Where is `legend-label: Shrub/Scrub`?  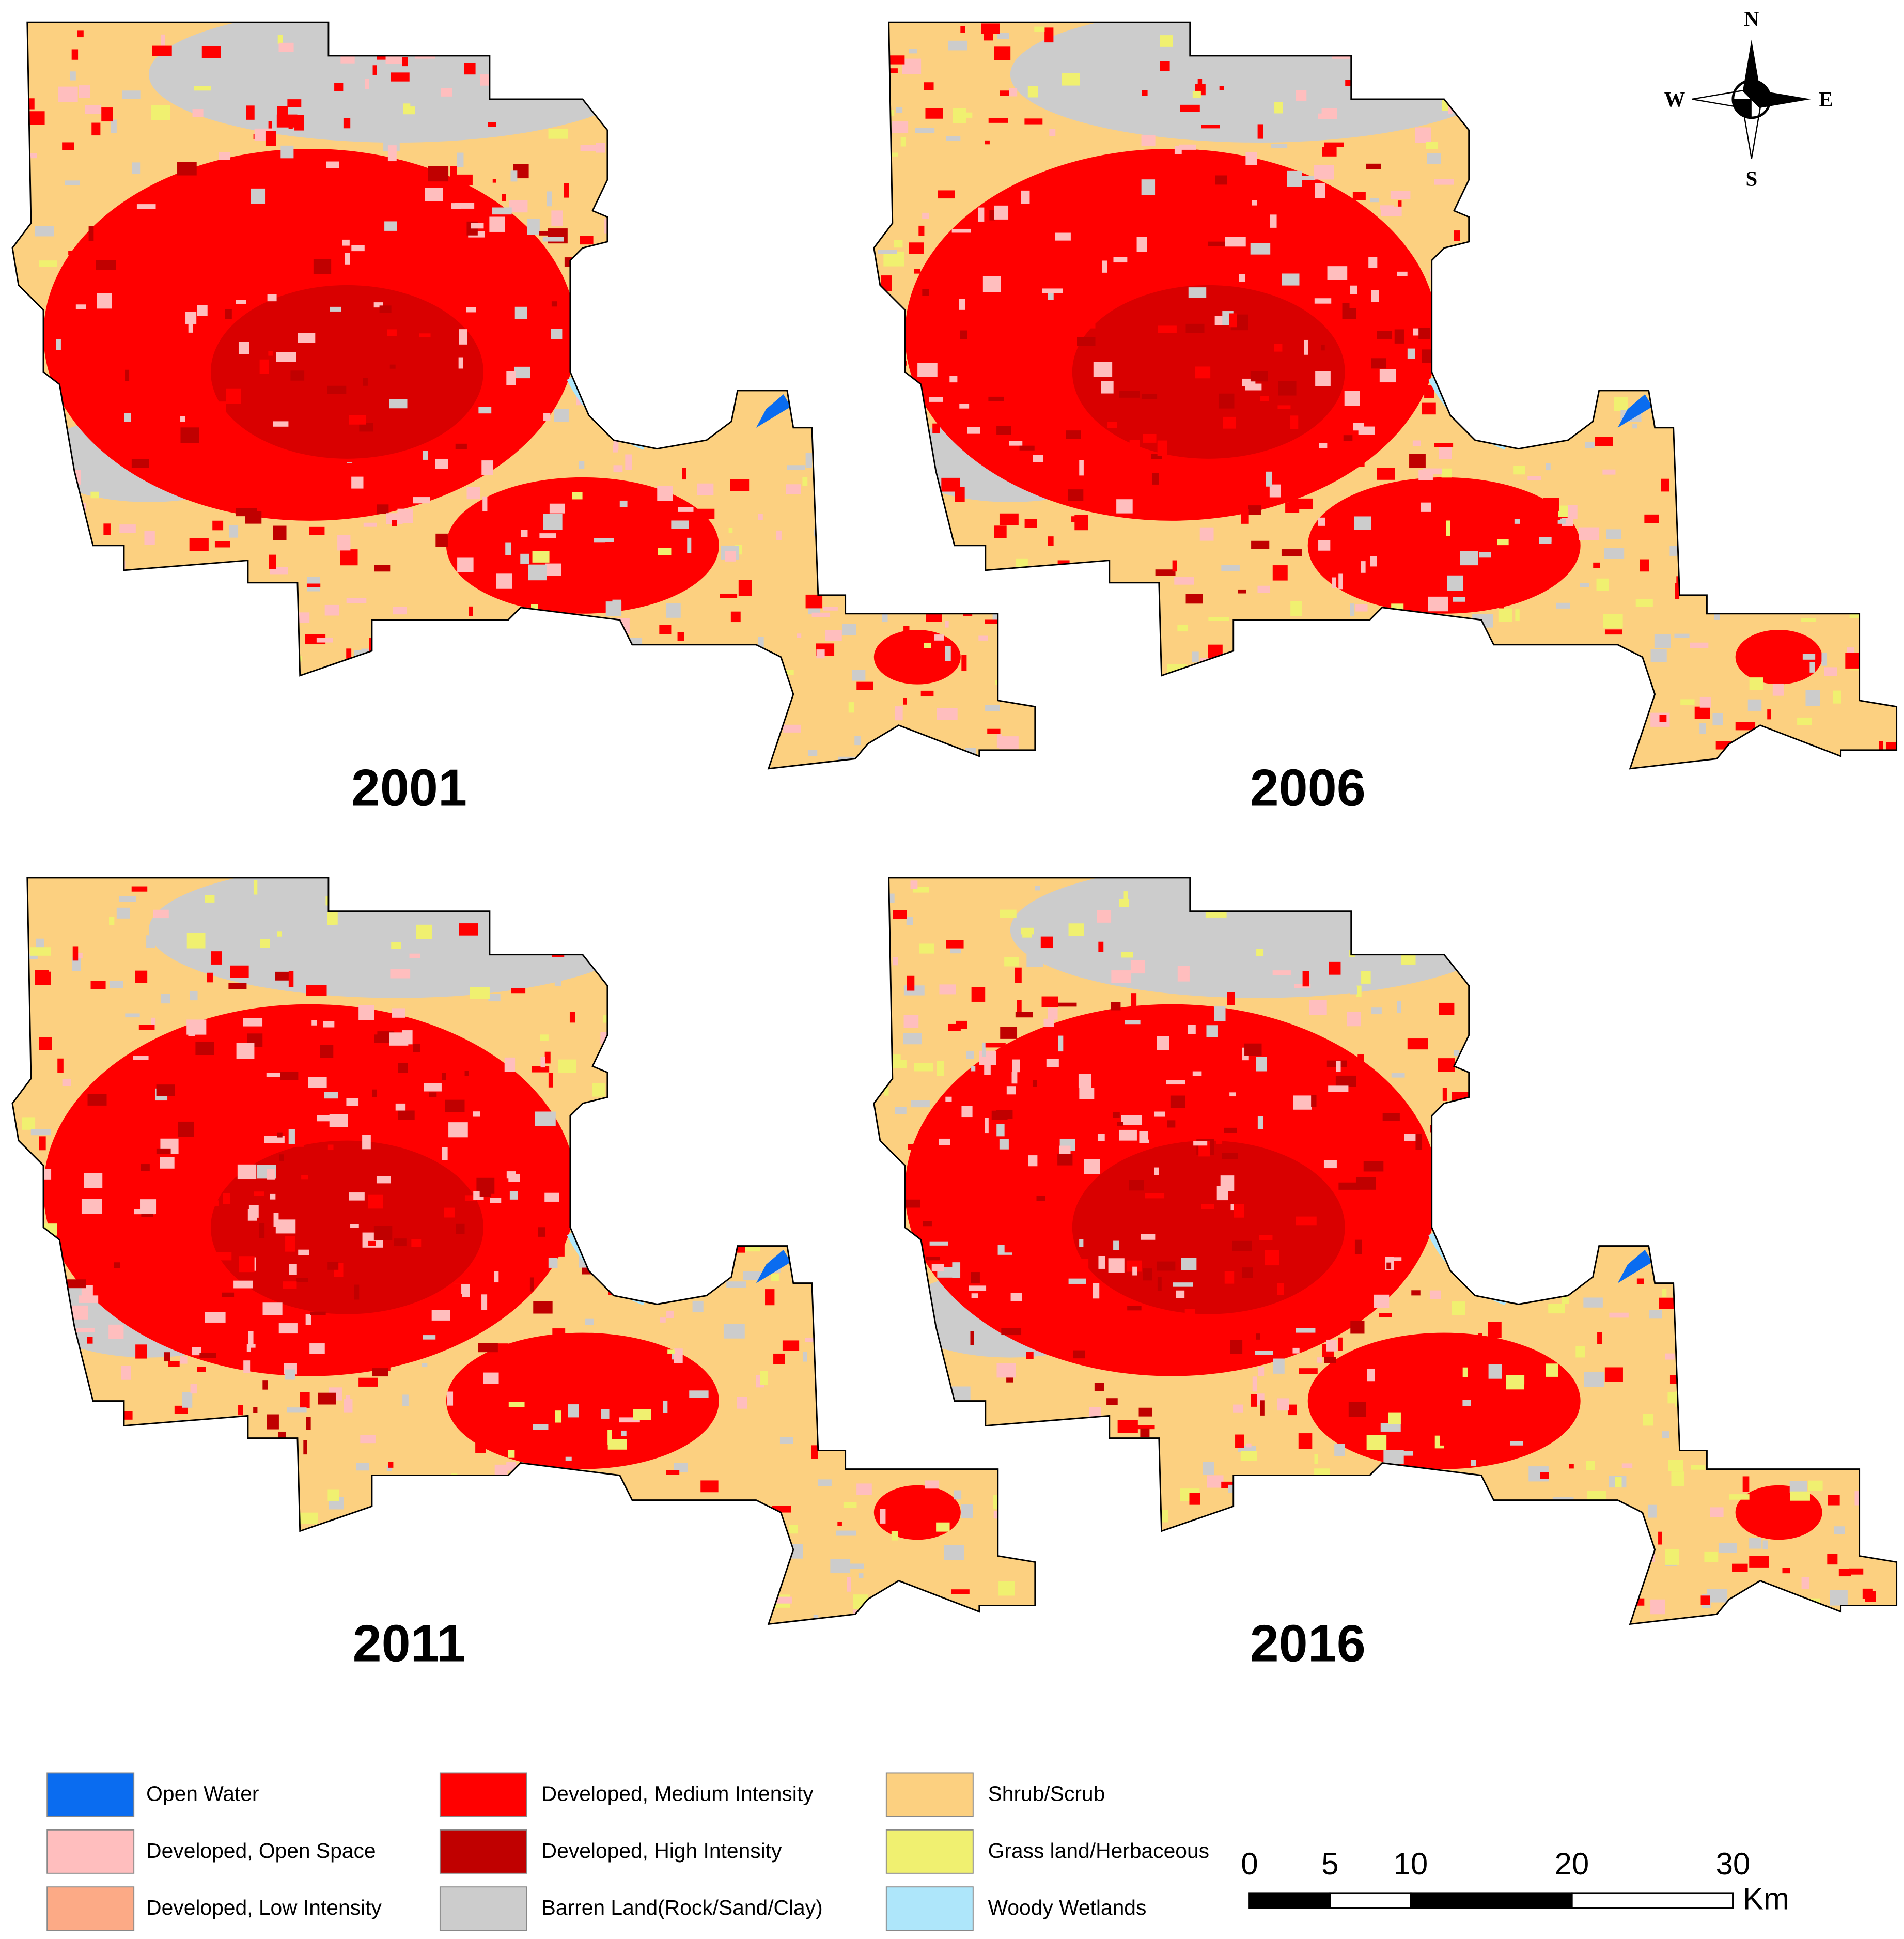 legend-label: Shrub/Scrub is located at coordinates (1046, 1793).